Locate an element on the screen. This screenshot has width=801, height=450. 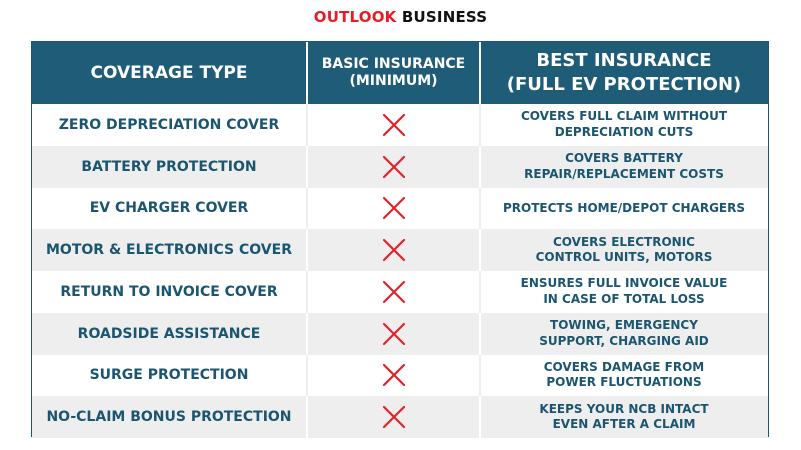
brand-part-business: BUSINESS is located at coordinates (442, 17).